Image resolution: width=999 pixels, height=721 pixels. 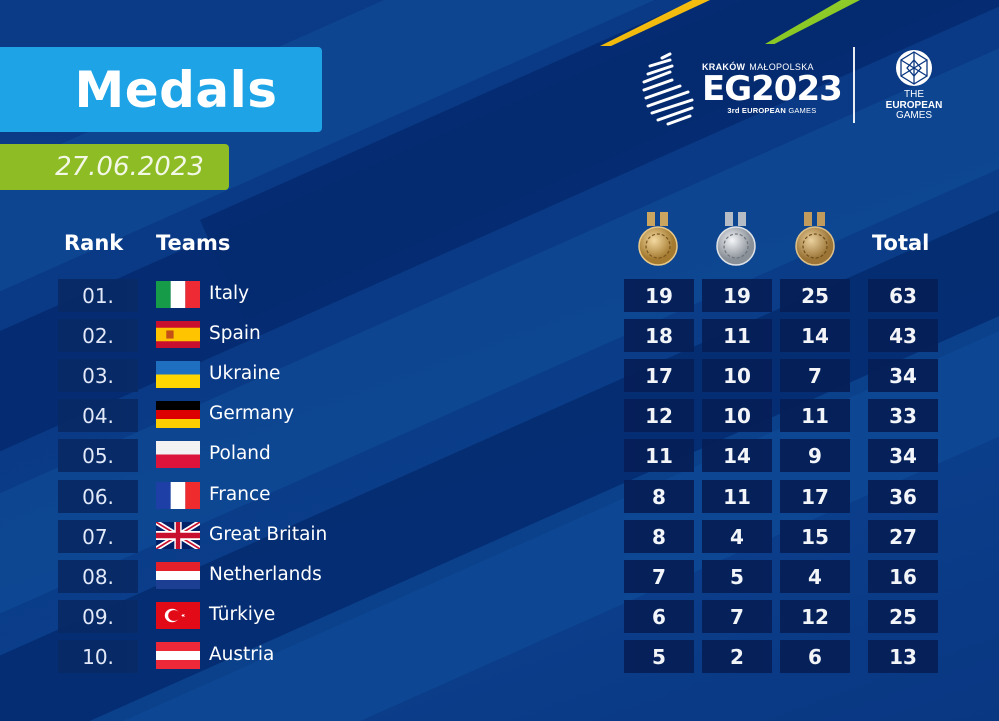 What do you see at coordinates (737, 616) in the screenshot?
I see `silver-count: 7` at bounding box center [737, 616].